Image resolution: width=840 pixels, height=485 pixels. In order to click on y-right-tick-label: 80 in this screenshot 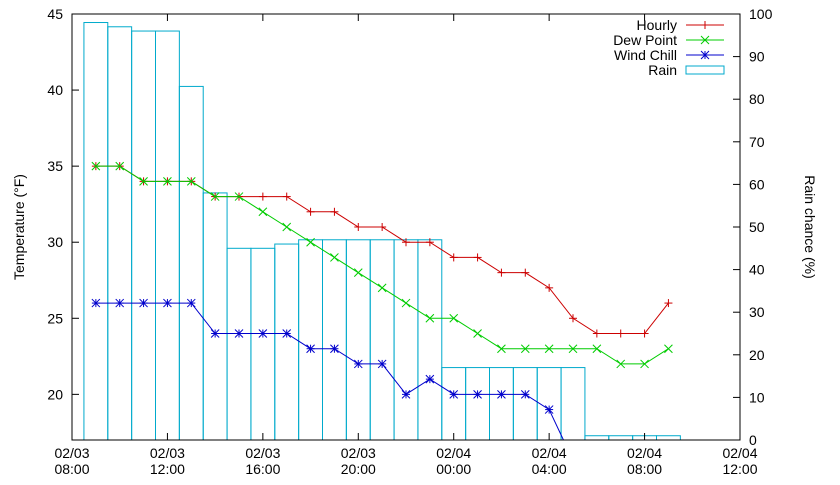, I will do `click(757, 99)`.